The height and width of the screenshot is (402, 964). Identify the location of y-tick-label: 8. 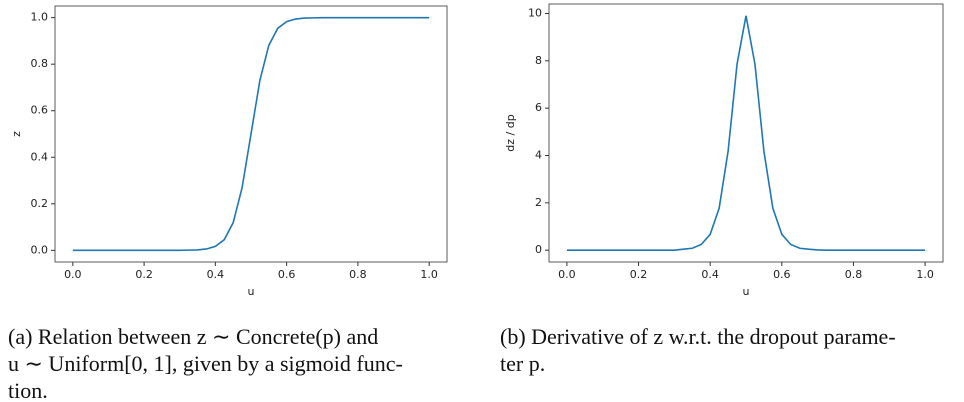
(538, 60).